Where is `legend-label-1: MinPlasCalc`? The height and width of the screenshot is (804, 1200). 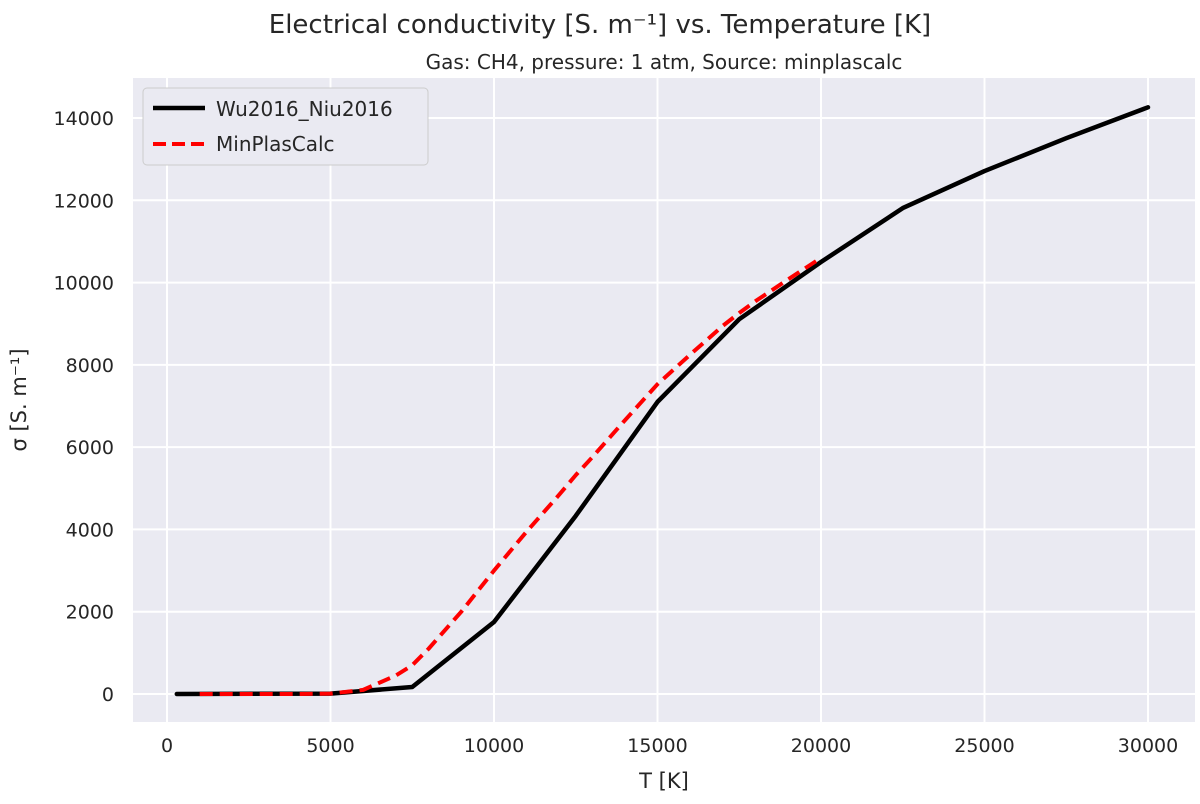
legend-label-1: MinPlasCalc is located at coordinates (275, 144).